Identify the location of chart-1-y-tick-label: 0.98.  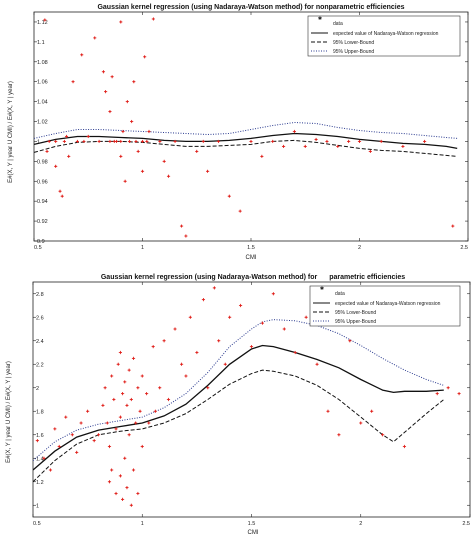
(42, 162).